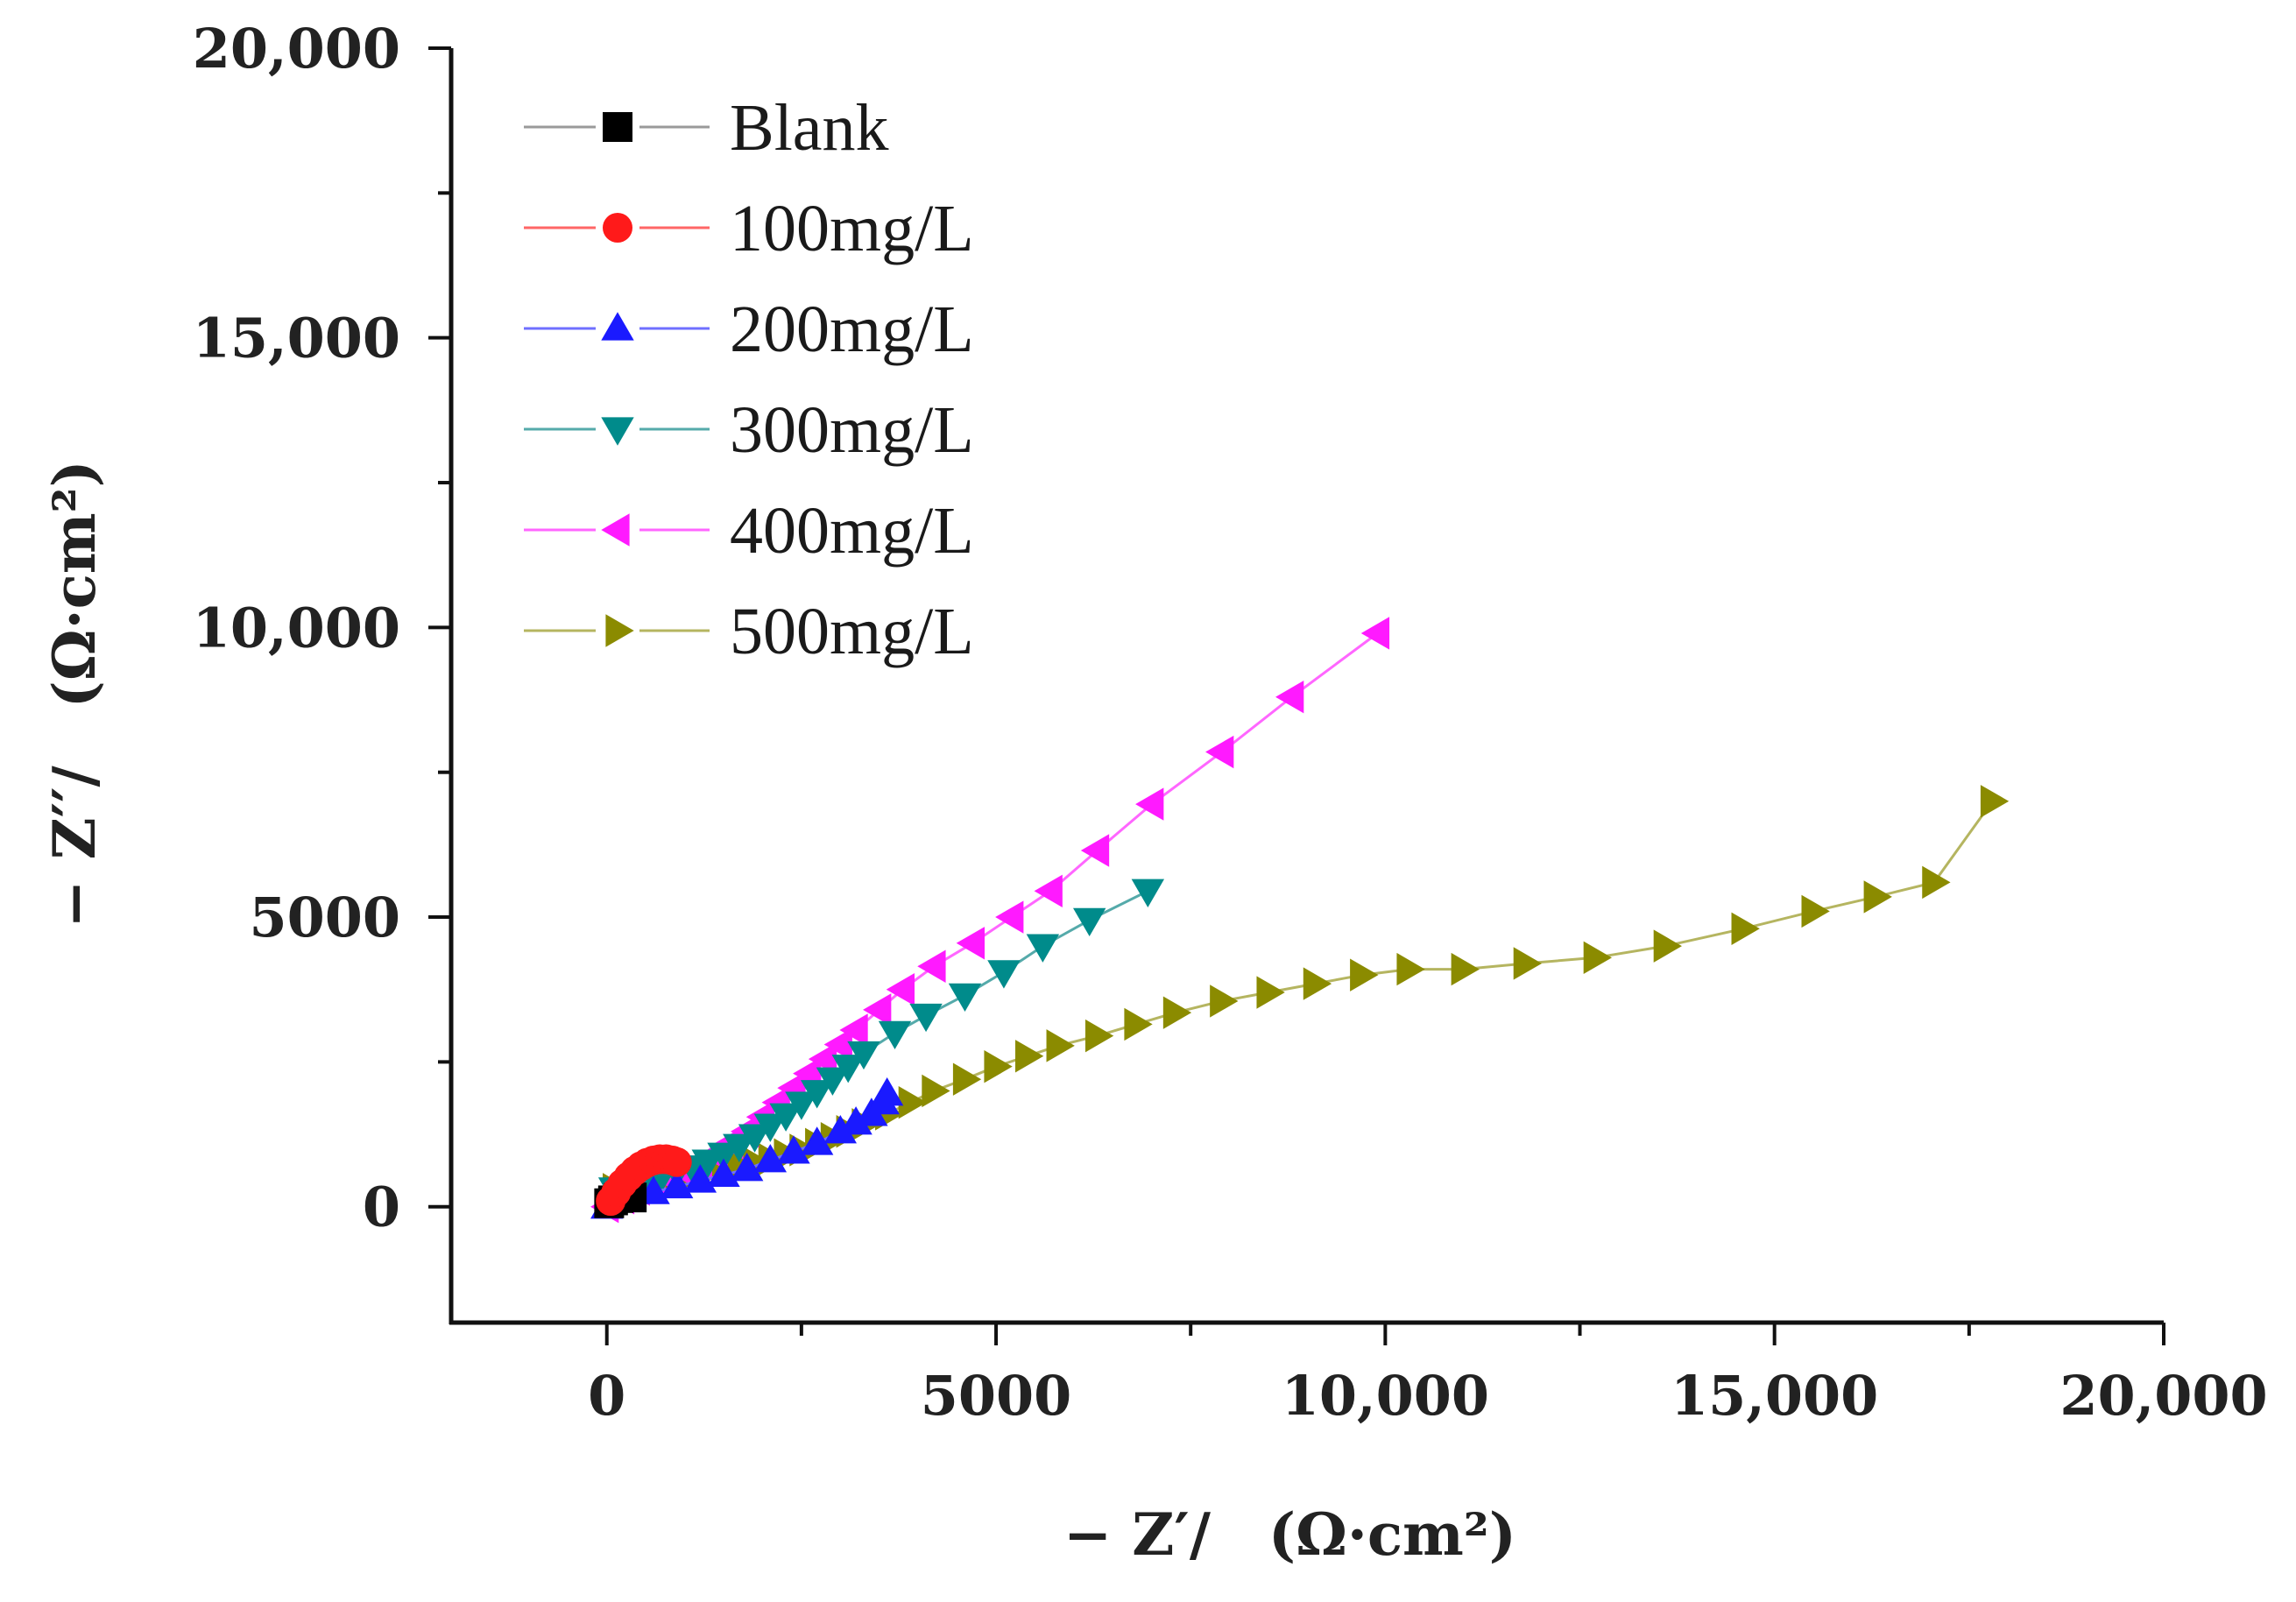 The width and height of the screenshot is (2296, 1602). Describe the element at coordinates (324, 917) in the screenshot. I see `y-tick-label: 5000` at that location.